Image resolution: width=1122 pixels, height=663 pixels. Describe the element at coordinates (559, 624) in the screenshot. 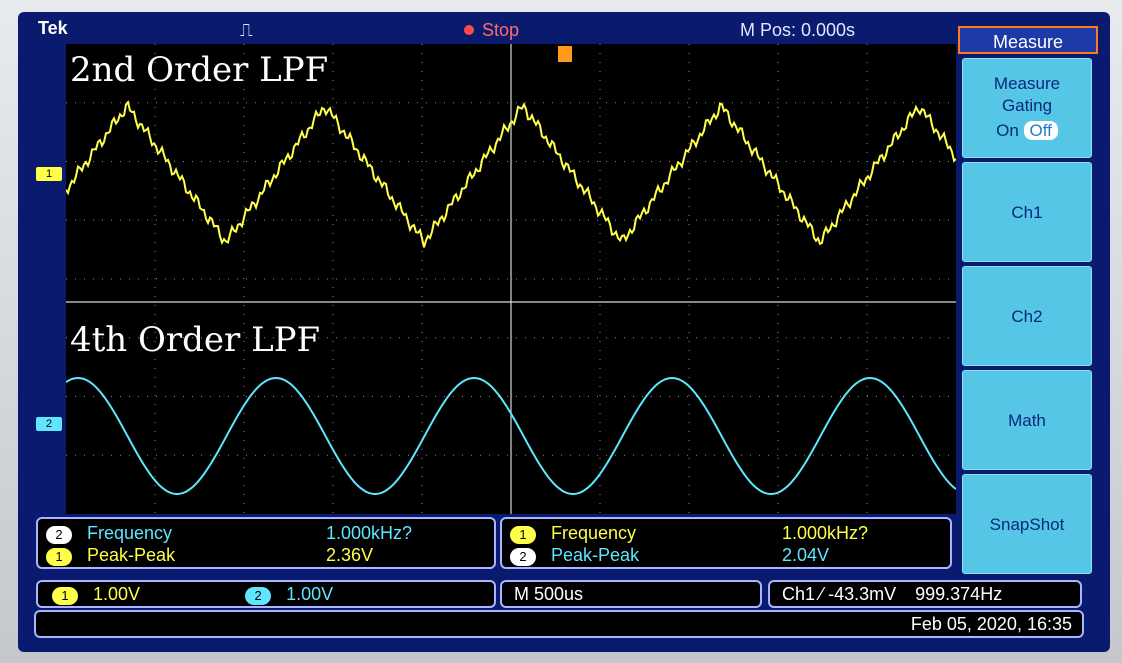

I see `datetime-bar: Feb 05, 2020, 16:35` at that location.